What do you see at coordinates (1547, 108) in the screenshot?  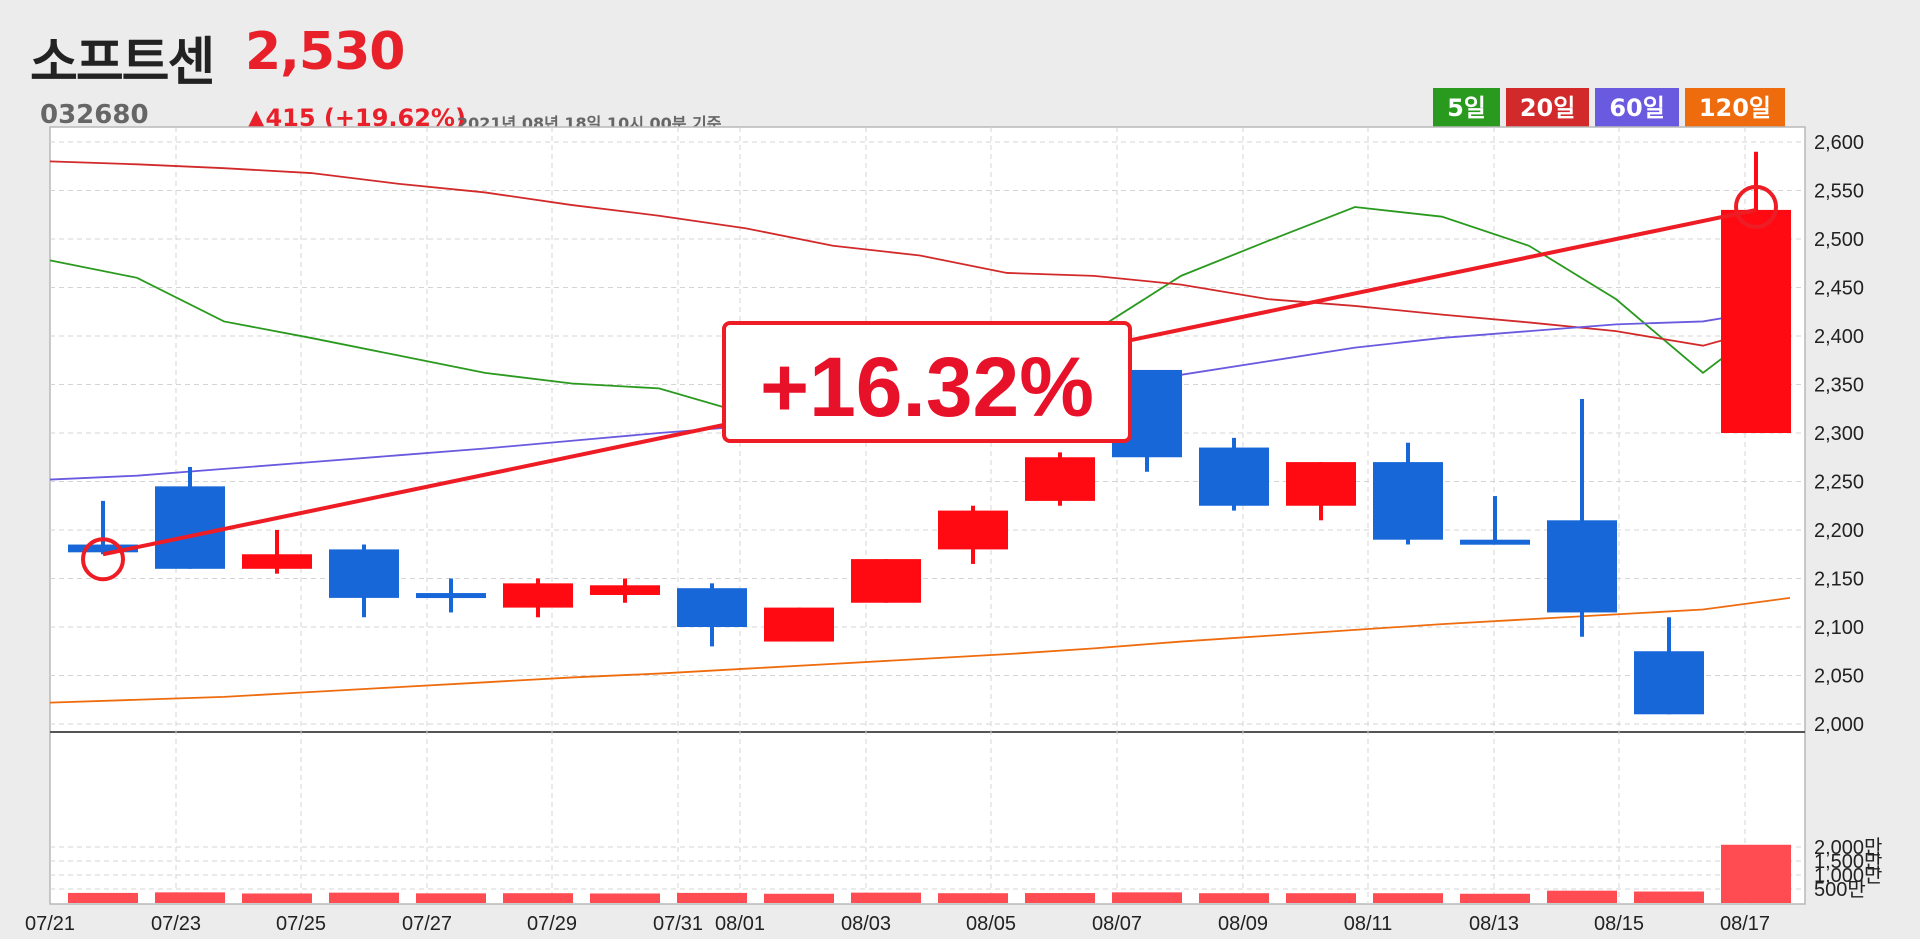 I see `ma-20-toggle: 20일` at bounding box center [1547, 108].